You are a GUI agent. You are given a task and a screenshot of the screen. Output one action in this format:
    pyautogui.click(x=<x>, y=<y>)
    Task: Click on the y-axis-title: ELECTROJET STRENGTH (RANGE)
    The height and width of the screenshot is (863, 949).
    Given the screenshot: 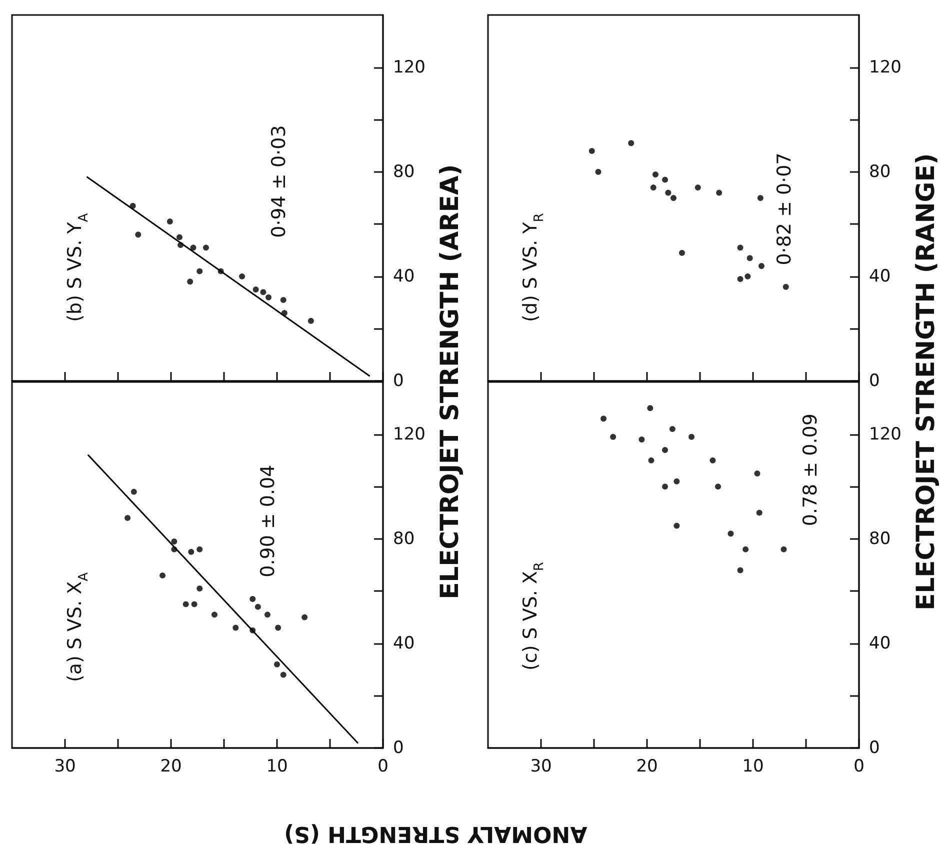 What is the action you would take?
    pyautogui.click(x=925, y=381)
    